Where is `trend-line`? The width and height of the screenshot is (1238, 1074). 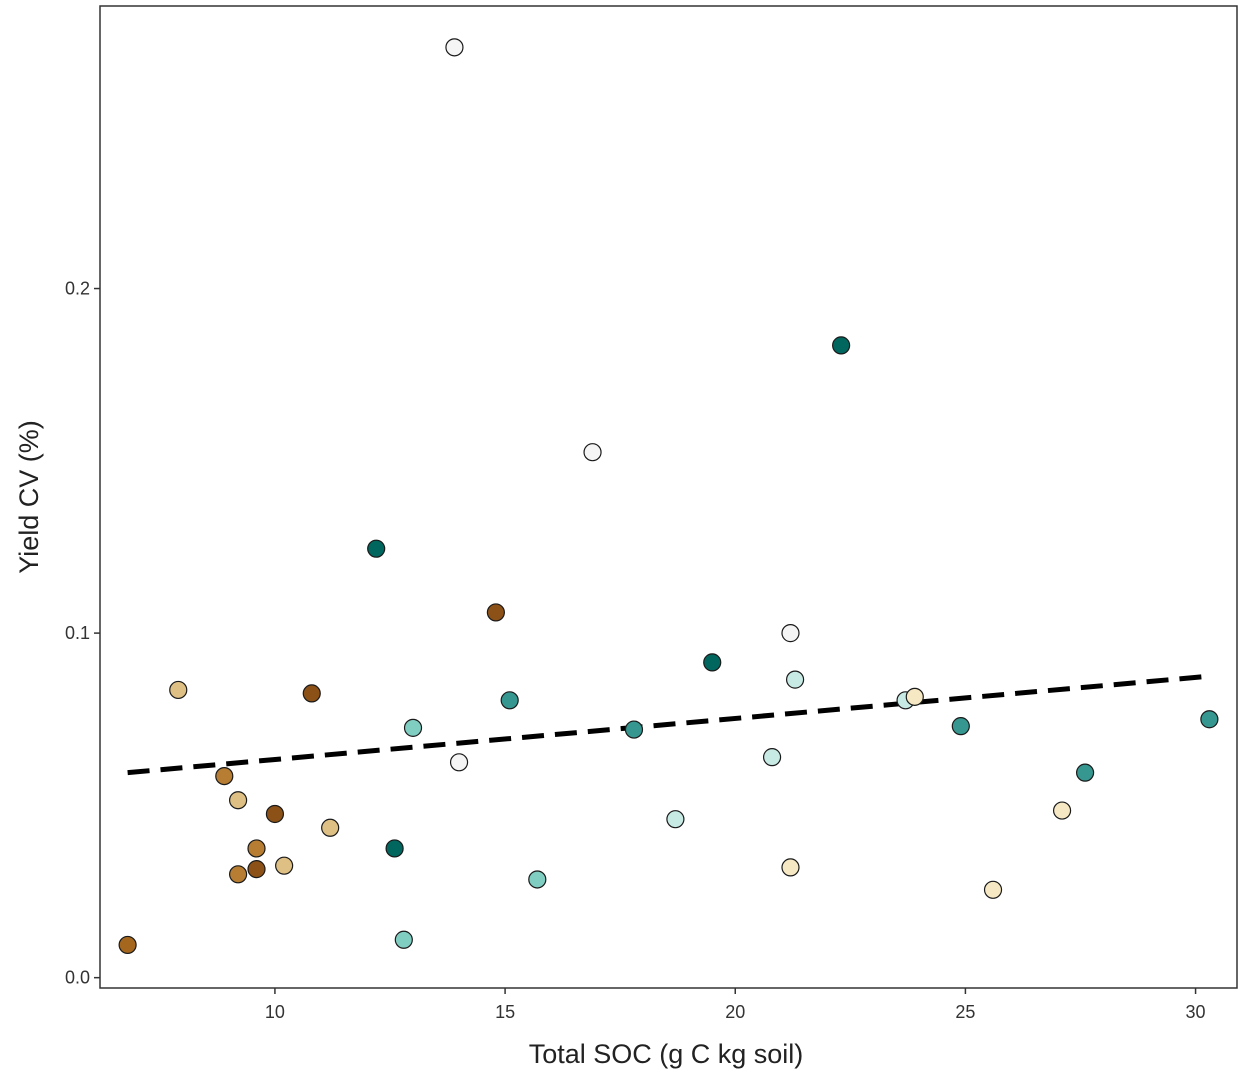
trend-line is located at coordinates (668, 724).